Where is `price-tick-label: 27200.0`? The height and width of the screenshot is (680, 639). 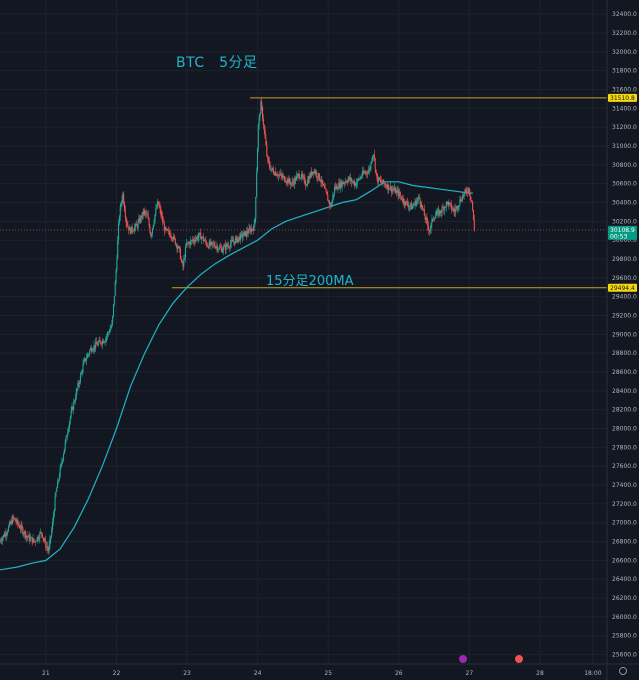 price-tick-label: 27200.0 is located at coordinates (624, 504).